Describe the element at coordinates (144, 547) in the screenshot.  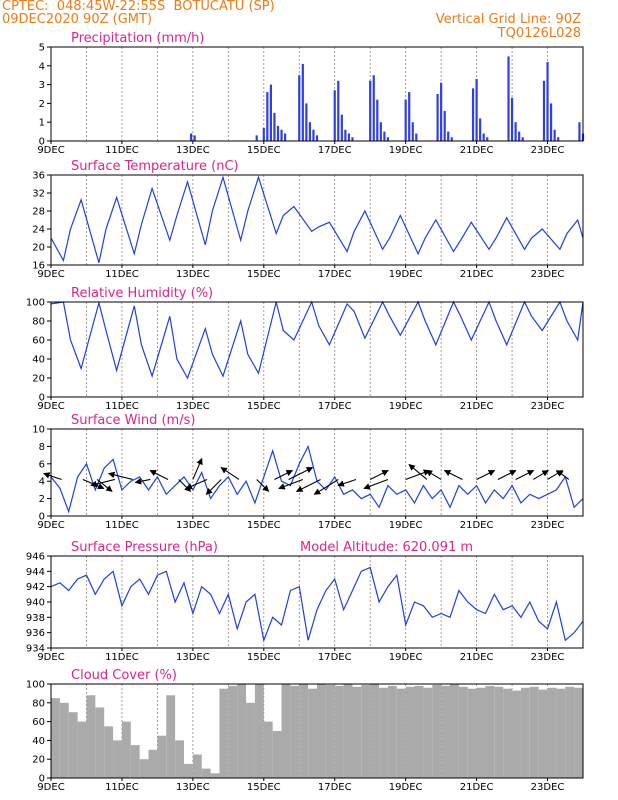
I see `panel-title: Surface Pressure (hPa)` at that location.